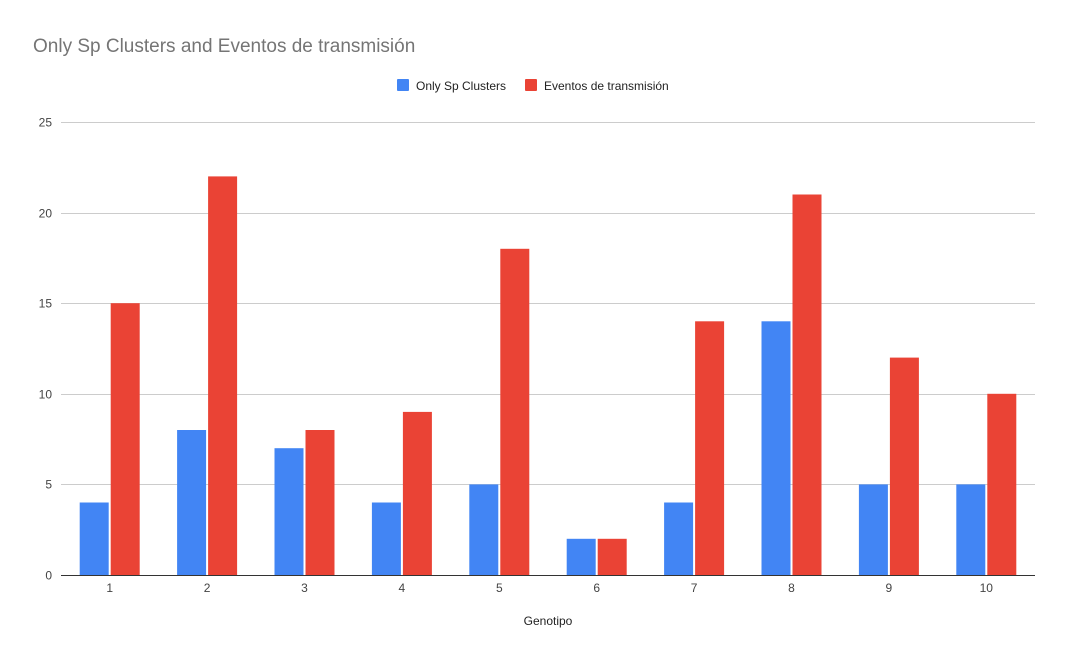  I want to click on legend-swatch-eventos-de-transmision, so click(531, 85).